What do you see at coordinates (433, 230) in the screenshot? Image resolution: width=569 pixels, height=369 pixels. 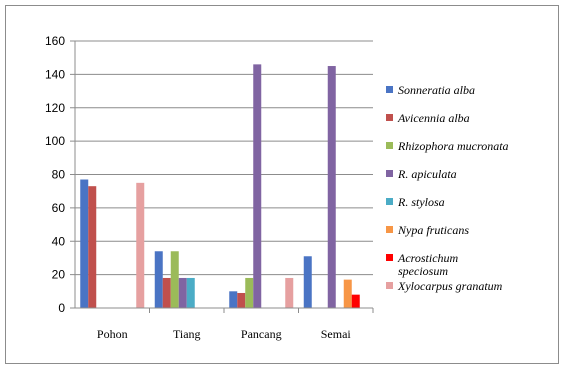 I see `legend-label: Nypa fruticans` at bounding box center [433, 230].